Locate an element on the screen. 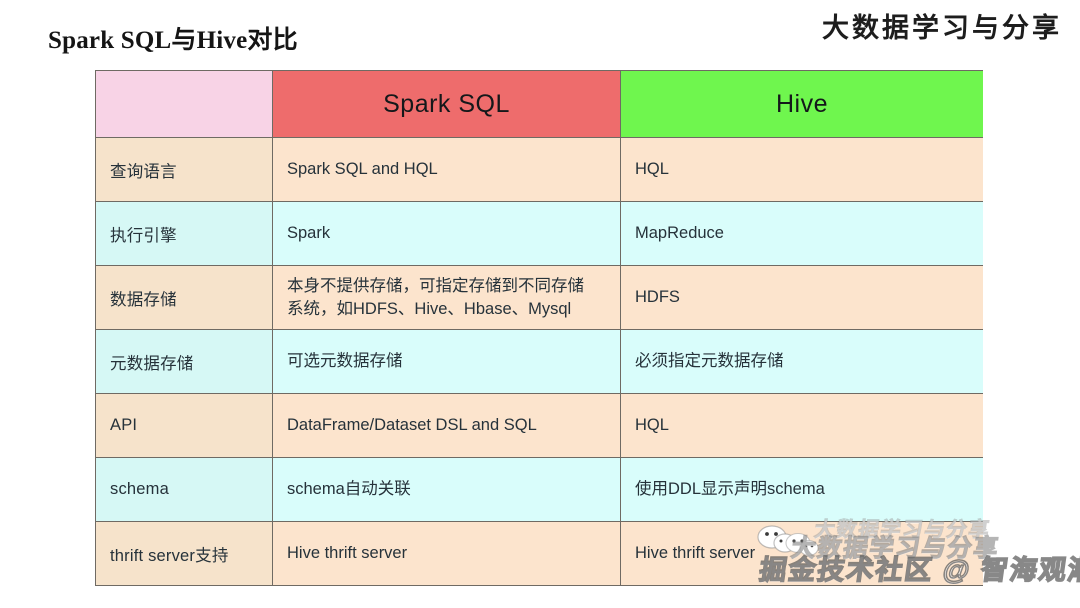 Image resolution: width=1080 pixels, height=608 pixels. cell-hive: HDFS is located at coordinates (801, 297).